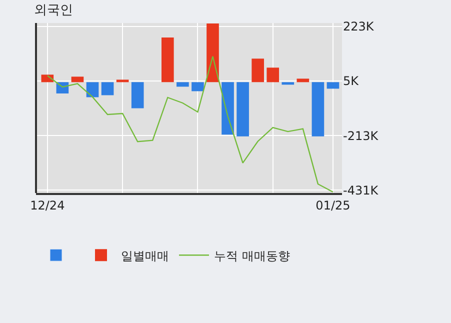 Image resolution: width=451 pixels, height=323 pixels. I want to click on legend-label: 일별매매, so click(145, 255).